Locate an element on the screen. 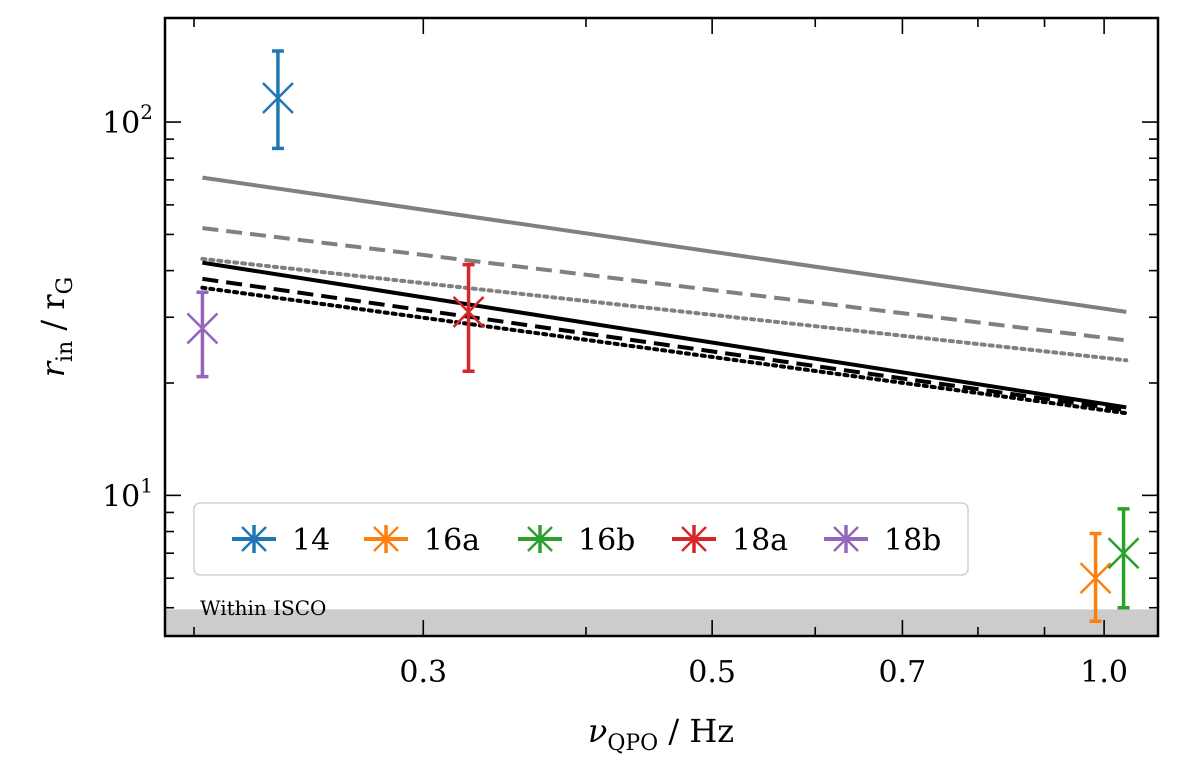 The width and height of the screenshot is (1196, 783). x-tick-label: 0.3 is located at coordinates (423, 672).